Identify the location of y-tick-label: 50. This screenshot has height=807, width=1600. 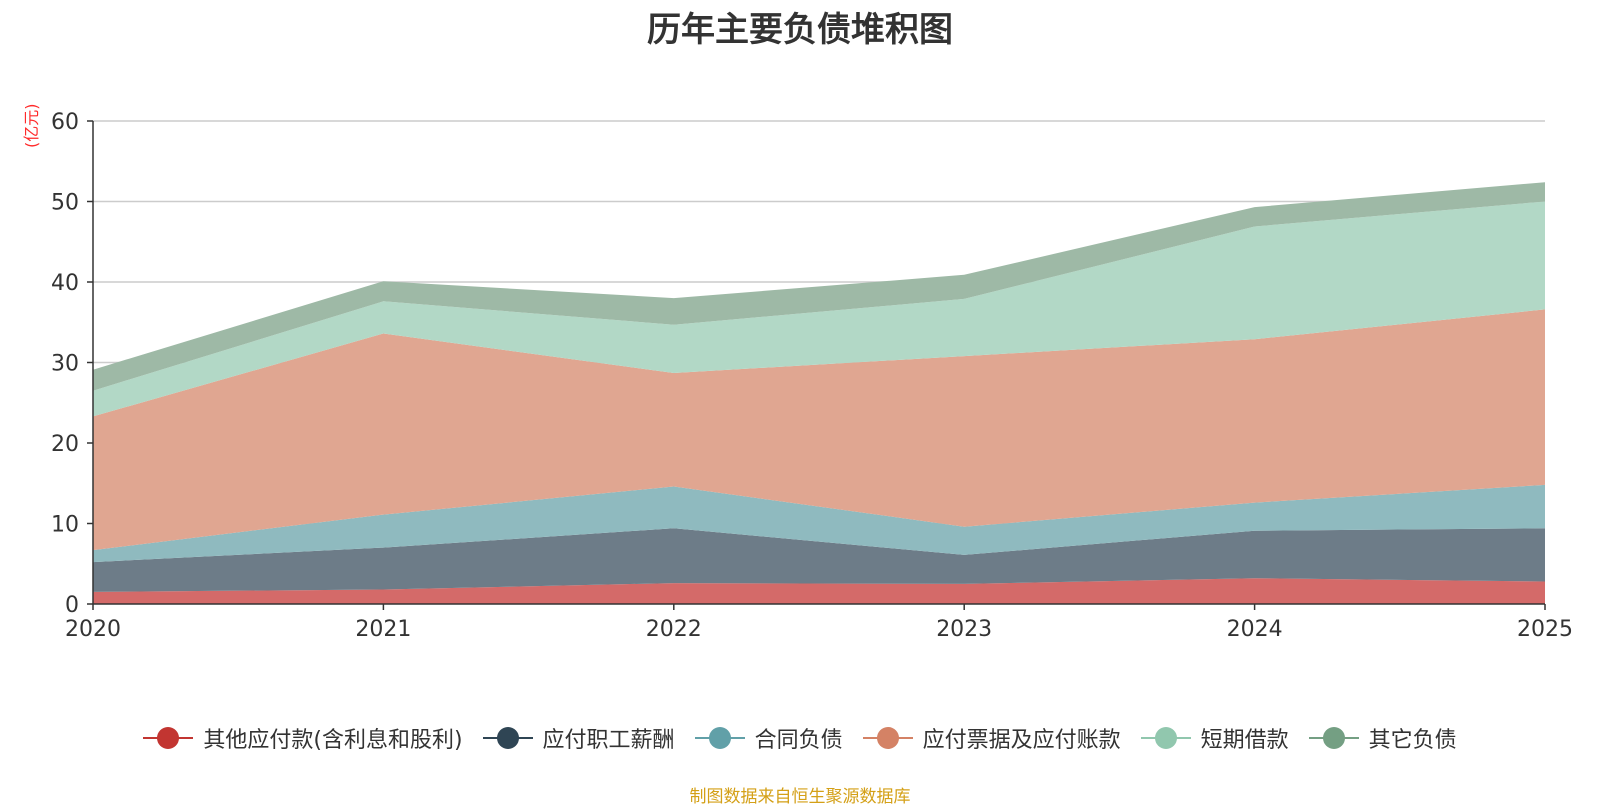
(65, 203).